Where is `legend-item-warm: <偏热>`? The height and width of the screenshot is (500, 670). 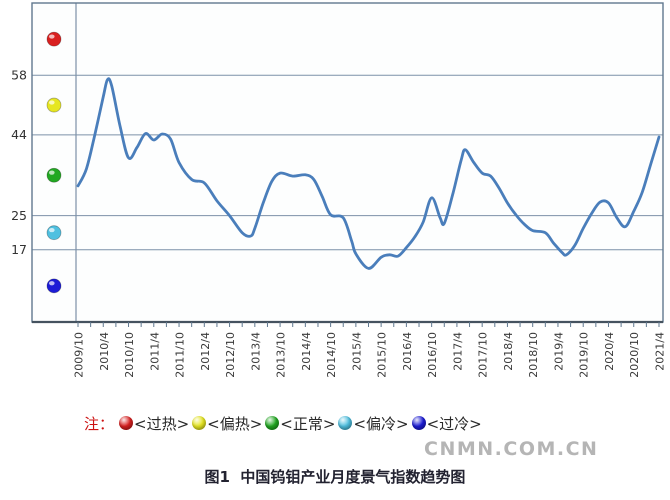 legend-item-warm: <偏热> is located at coordinates (227, 423).